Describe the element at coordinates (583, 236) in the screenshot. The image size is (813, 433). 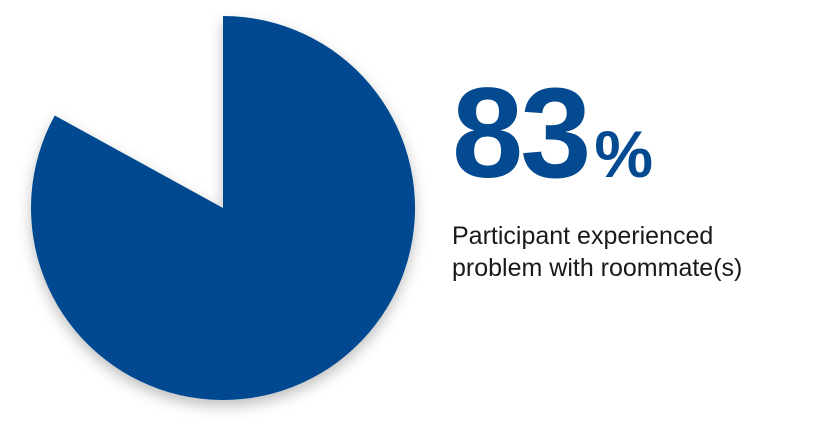
I see `stat-caption-line-1: Participant experienced` at that location.